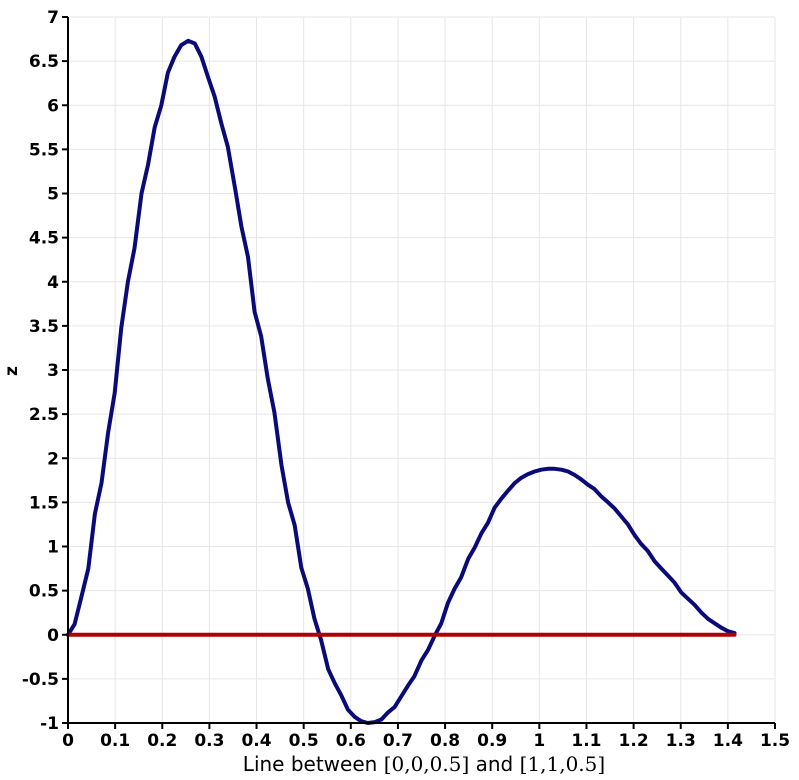 The image size is (799, 780). What do you see at coordinates (53, 548) in the screenshot?
I see `y-tick-label: 1` at bounding box center [53, 548].